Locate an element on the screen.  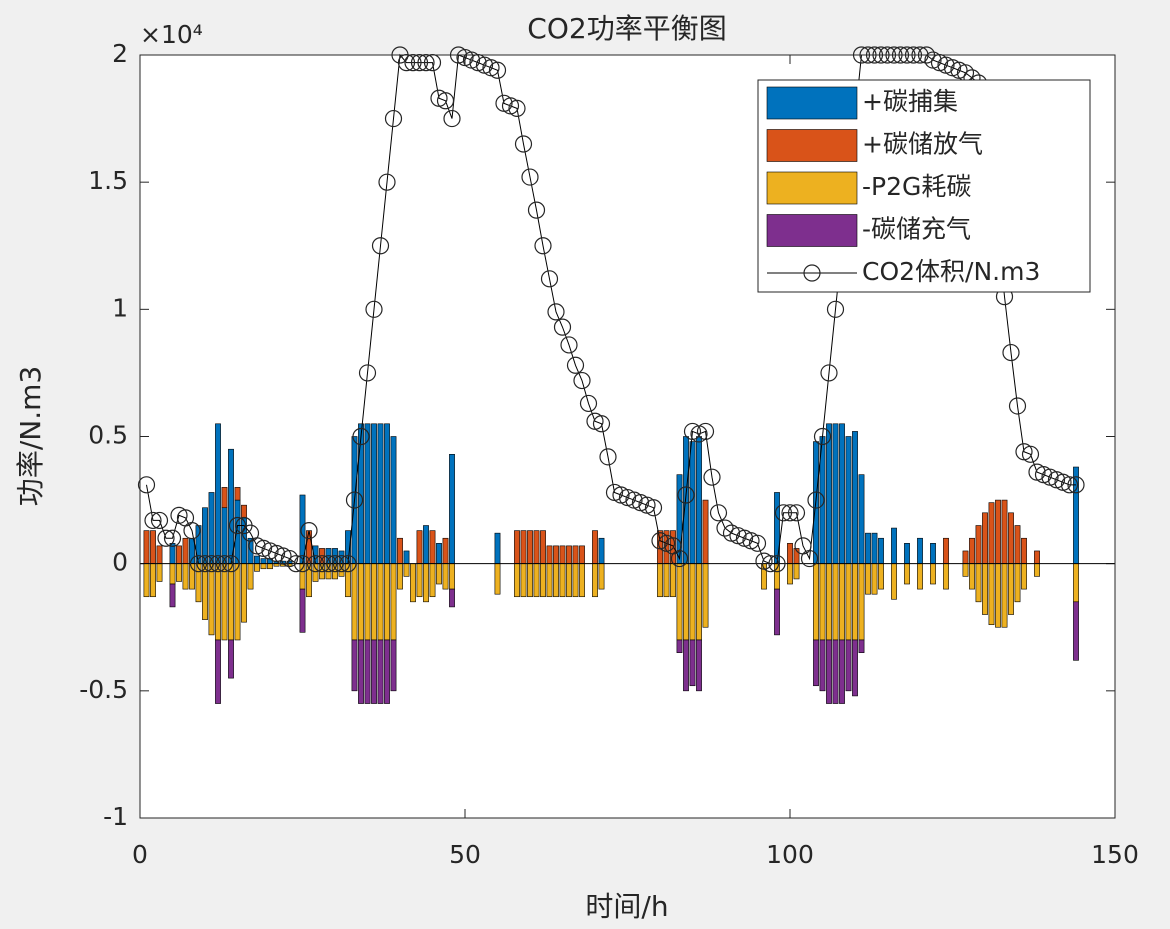
legend-label: -P2G耗碳 is located at coordinates (916, 186).